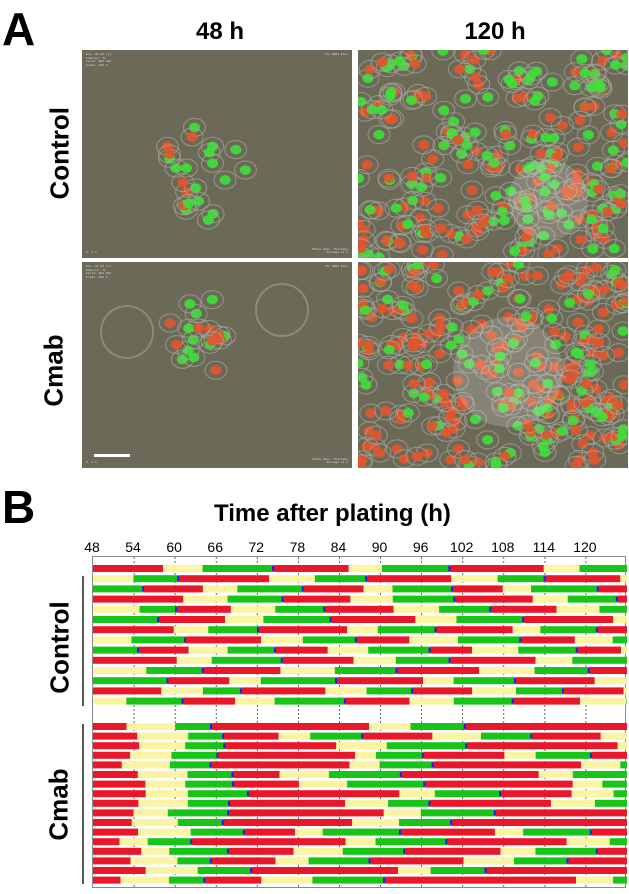 Image resolution: width=629 pixels, height=894 pixels. I want to click on tick-label: 84, so click(338, 547).